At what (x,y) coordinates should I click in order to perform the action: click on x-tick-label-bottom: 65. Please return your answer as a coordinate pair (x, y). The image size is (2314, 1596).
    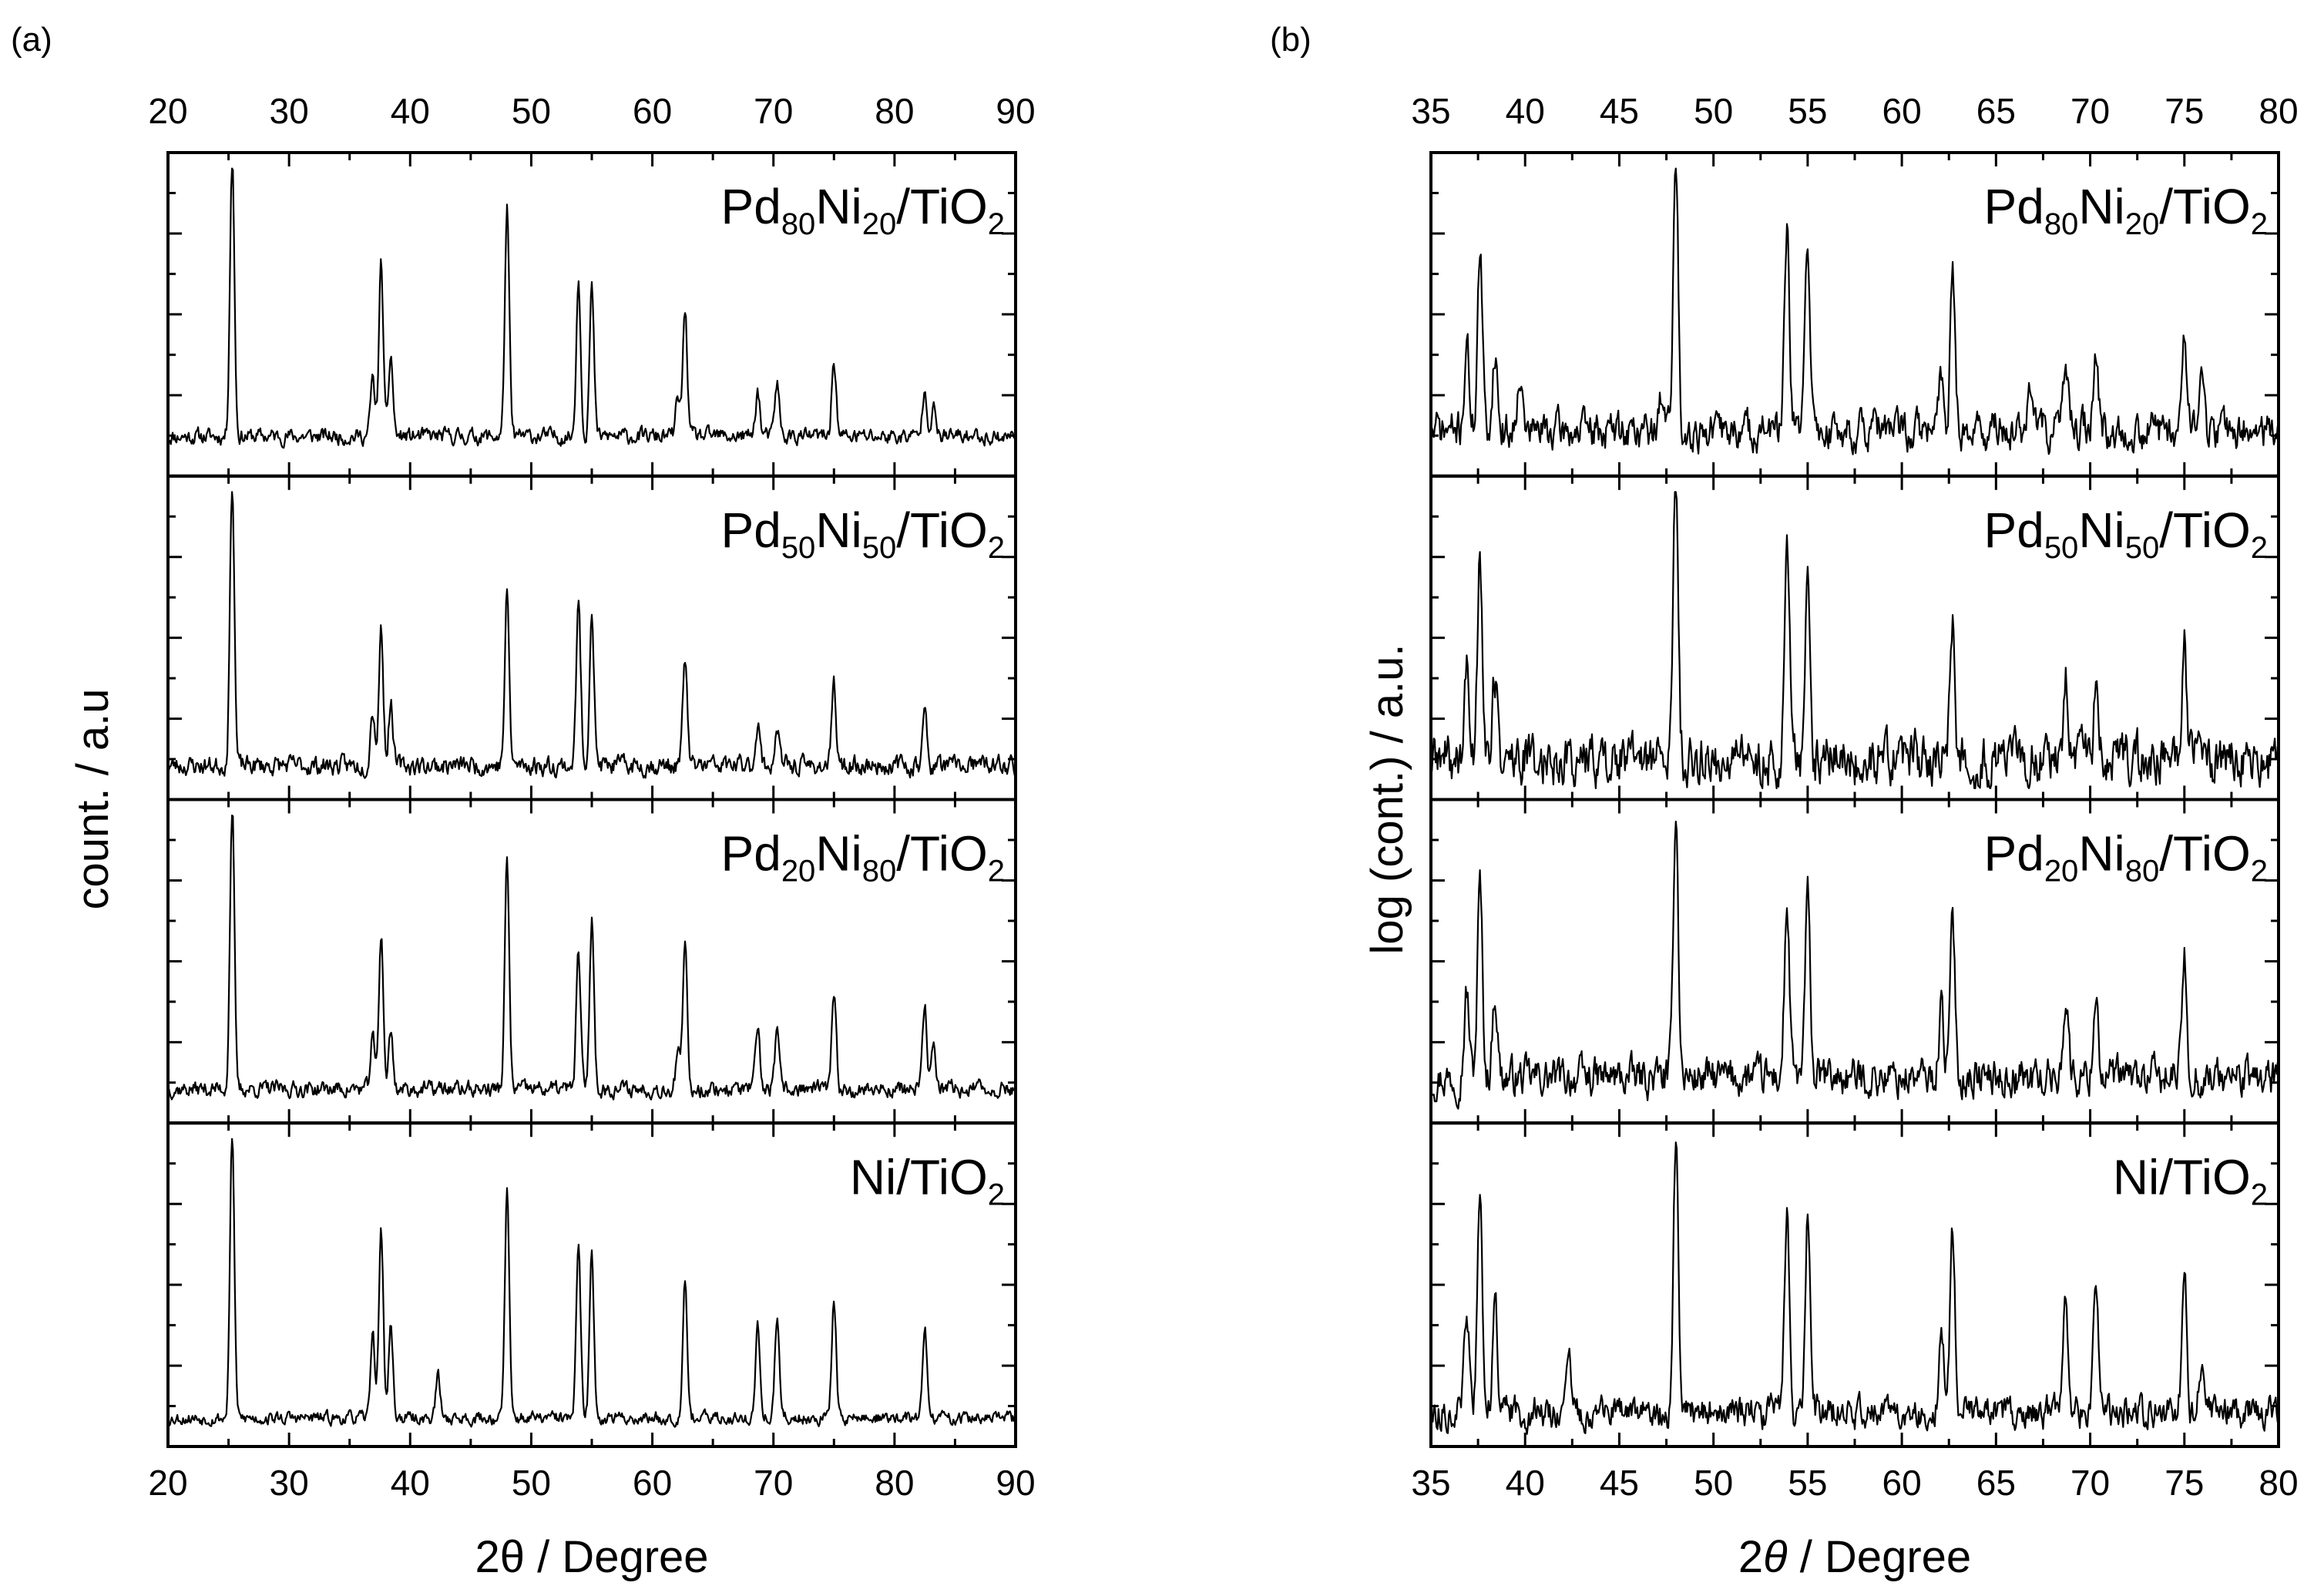
    Looking at the image, I should click on (1996, 1483).